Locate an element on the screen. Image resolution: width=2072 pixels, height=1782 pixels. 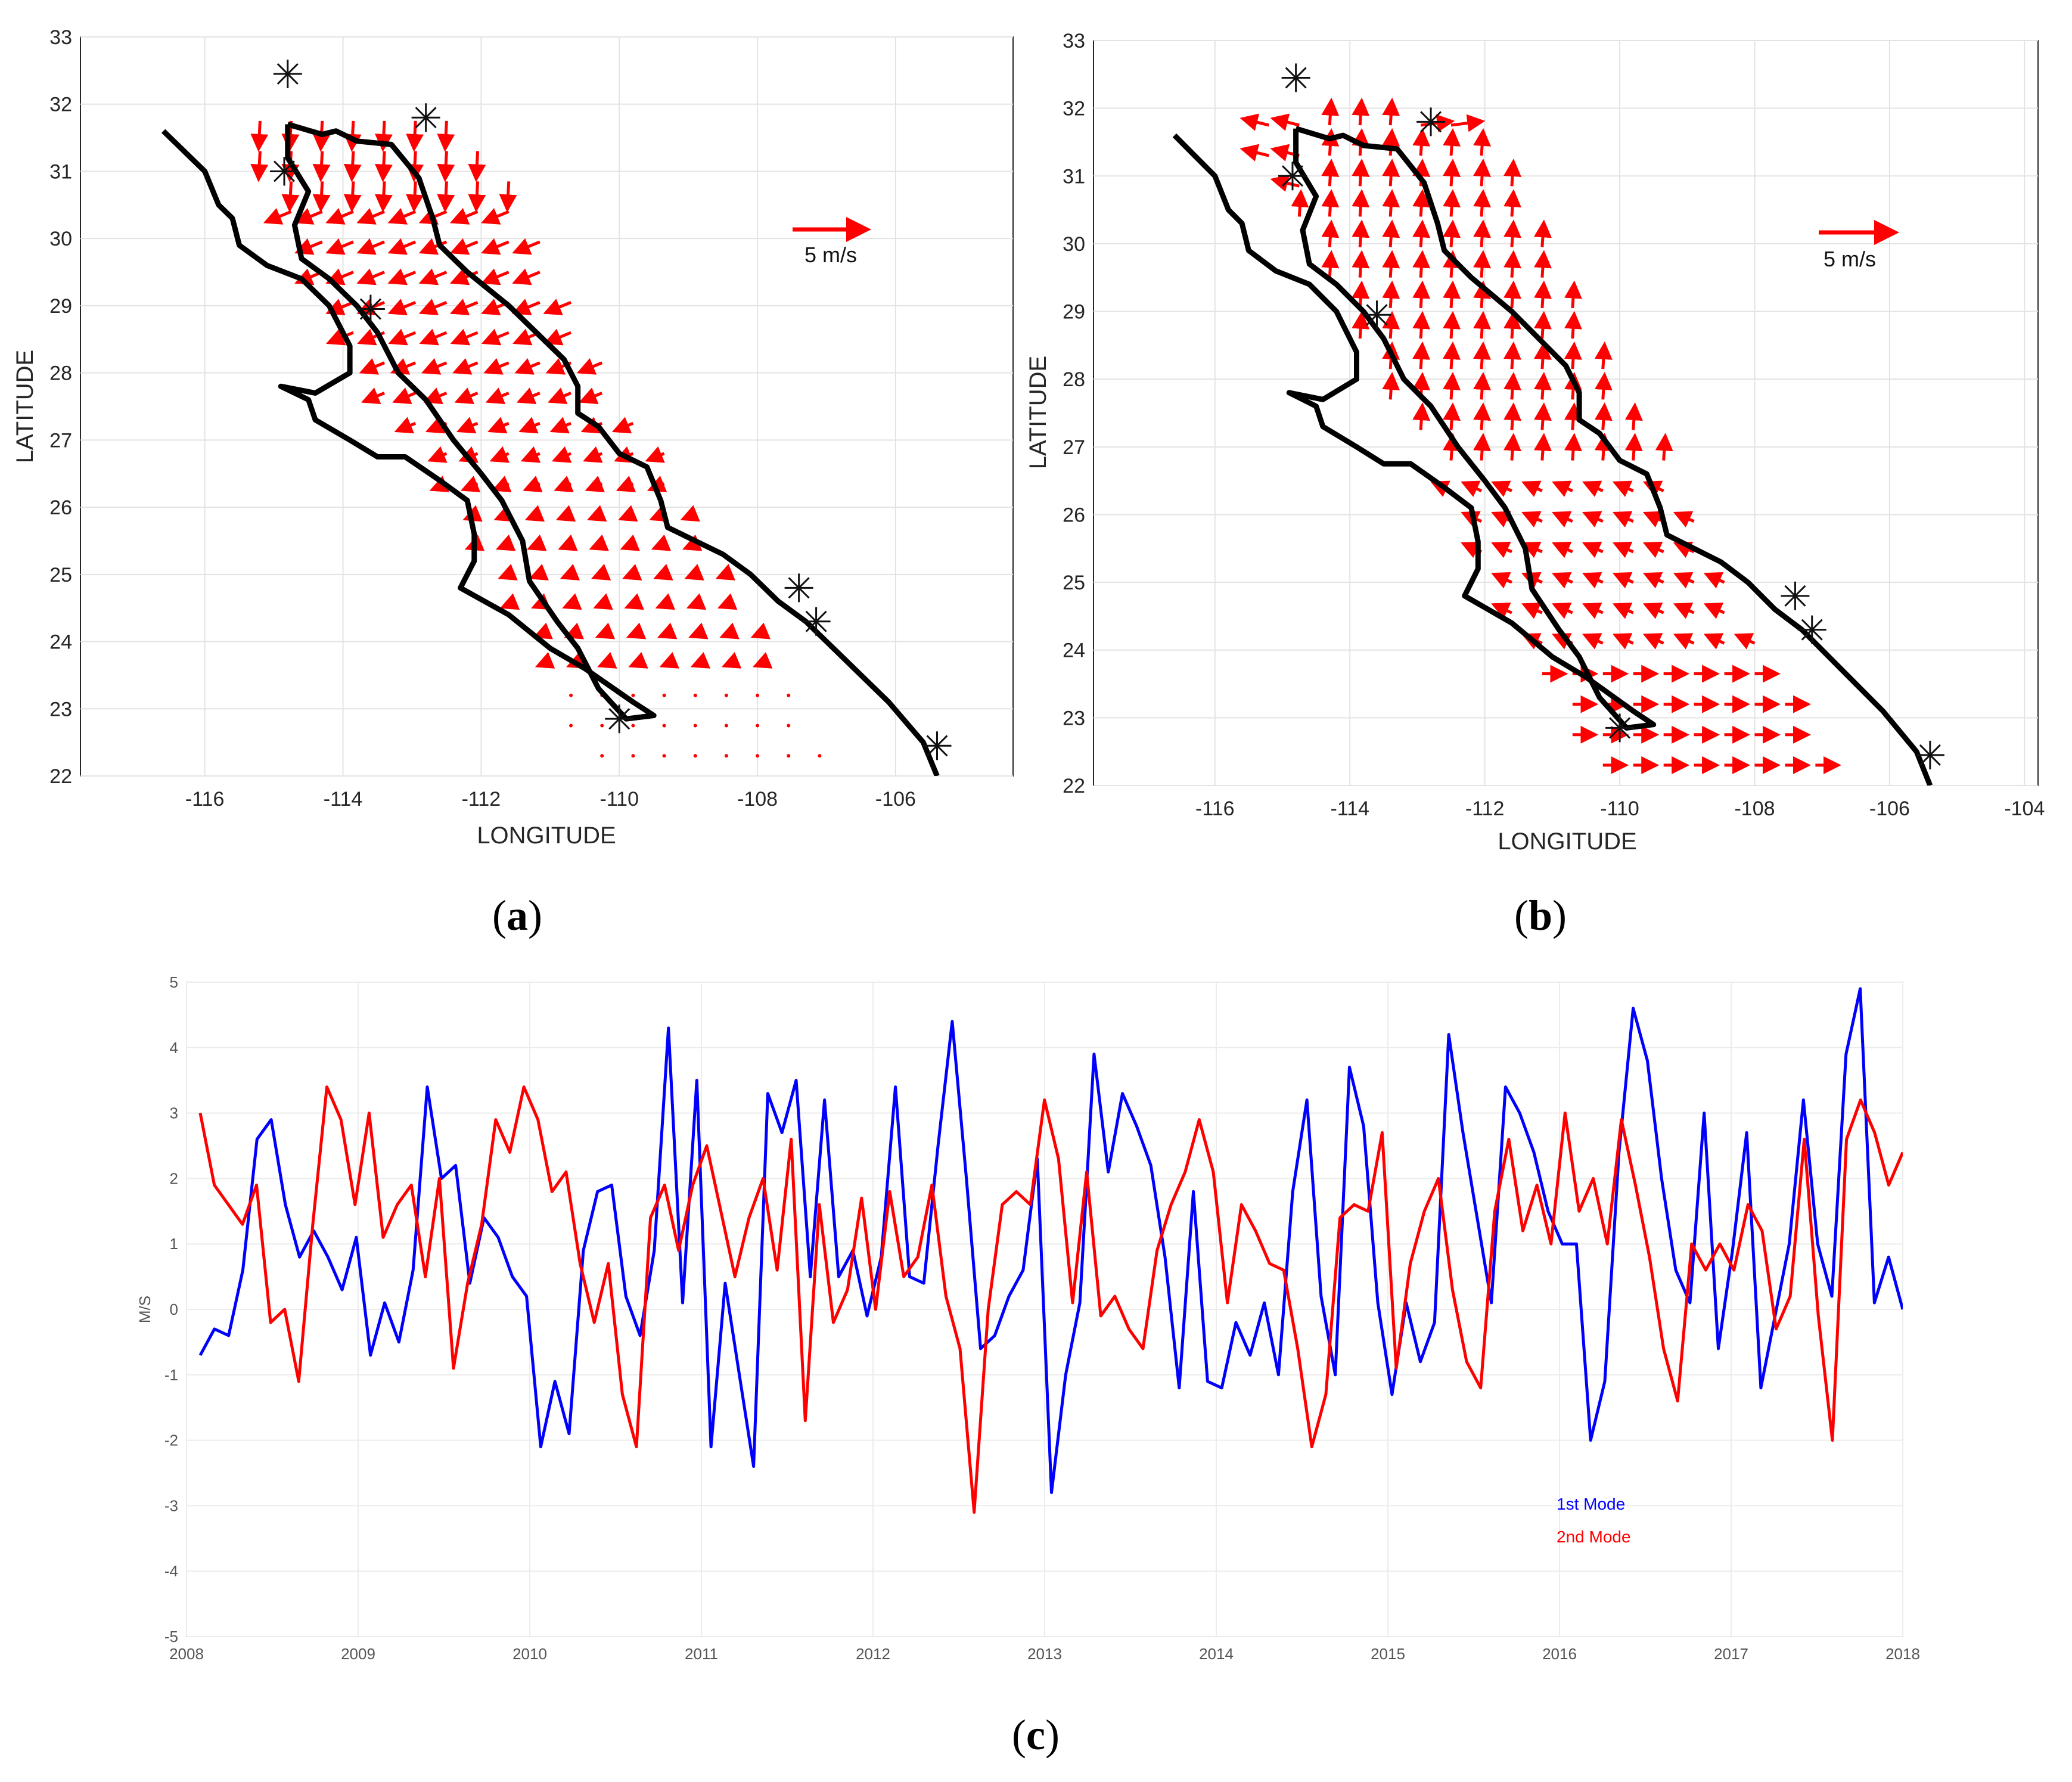
coastline-mainland-b is located at coordinates (1614, 456).